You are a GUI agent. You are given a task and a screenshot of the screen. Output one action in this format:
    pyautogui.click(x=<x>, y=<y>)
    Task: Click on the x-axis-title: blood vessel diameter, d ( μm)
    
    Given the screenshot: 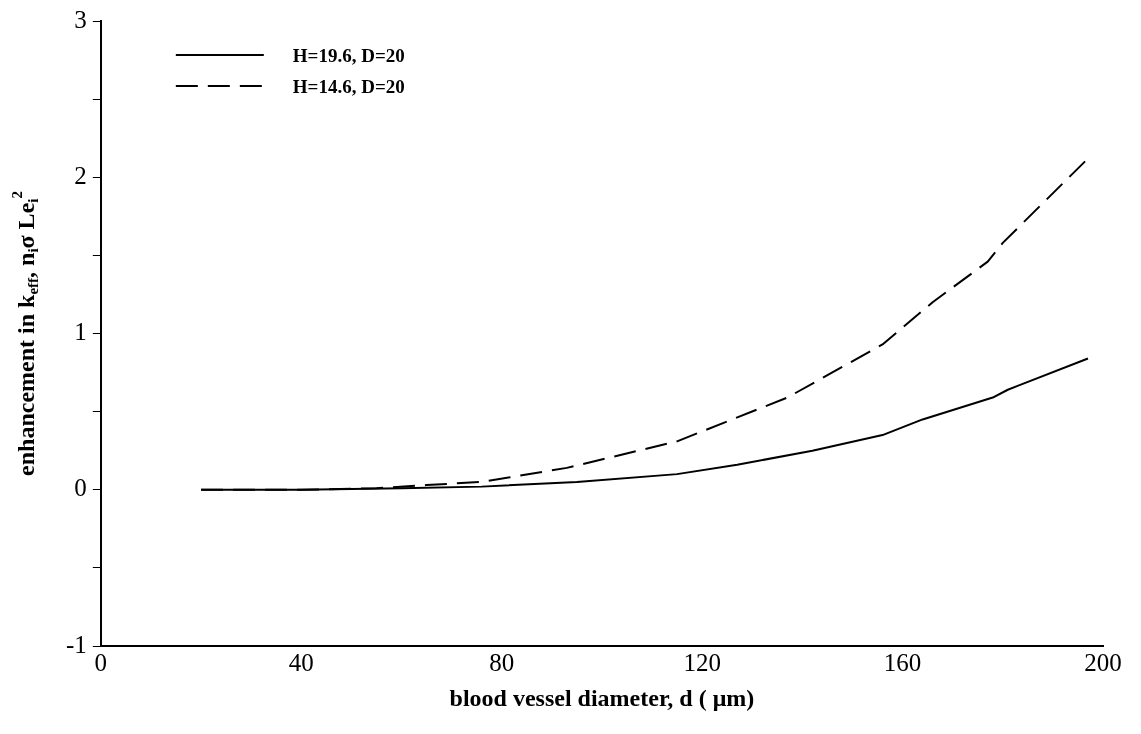 What is the action you would take?
    pyautogui.click(x=602, y=698)
    